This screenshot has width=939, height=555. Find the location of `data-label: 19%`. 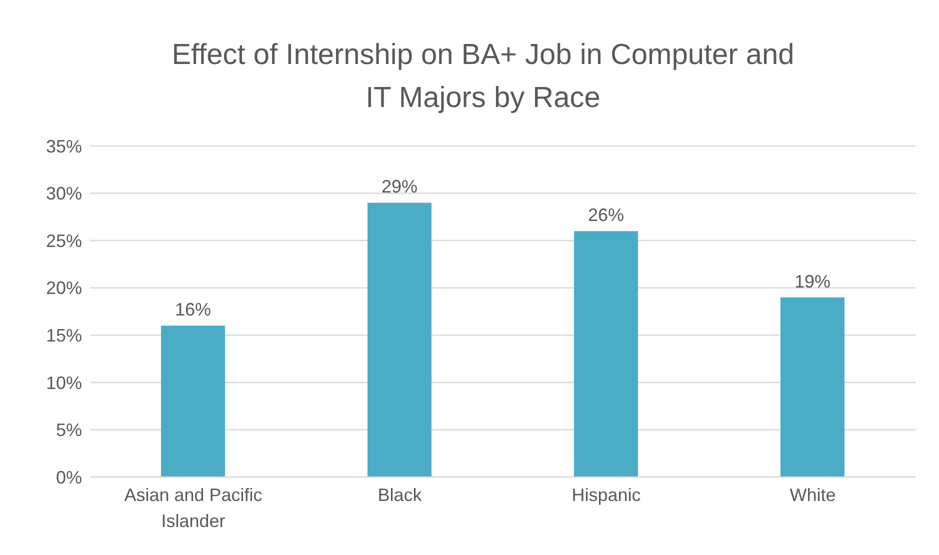

data-label: 19% is located at coordinates (812, 281).